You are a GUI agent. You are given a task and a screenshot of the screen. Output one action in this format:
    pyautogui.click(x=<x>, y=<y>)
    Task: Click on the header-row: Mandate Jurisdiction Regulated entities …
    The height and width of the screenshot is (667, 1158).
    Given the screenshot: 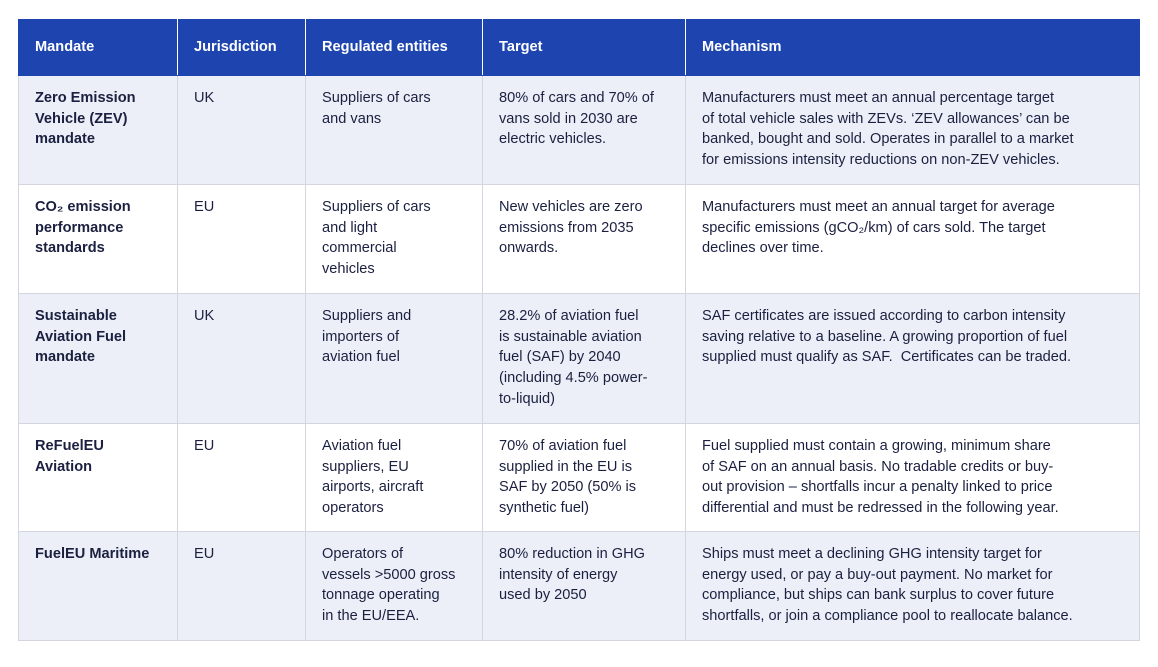 What is the action you would take?
    pyautogui.click(x=579, y=47)
    